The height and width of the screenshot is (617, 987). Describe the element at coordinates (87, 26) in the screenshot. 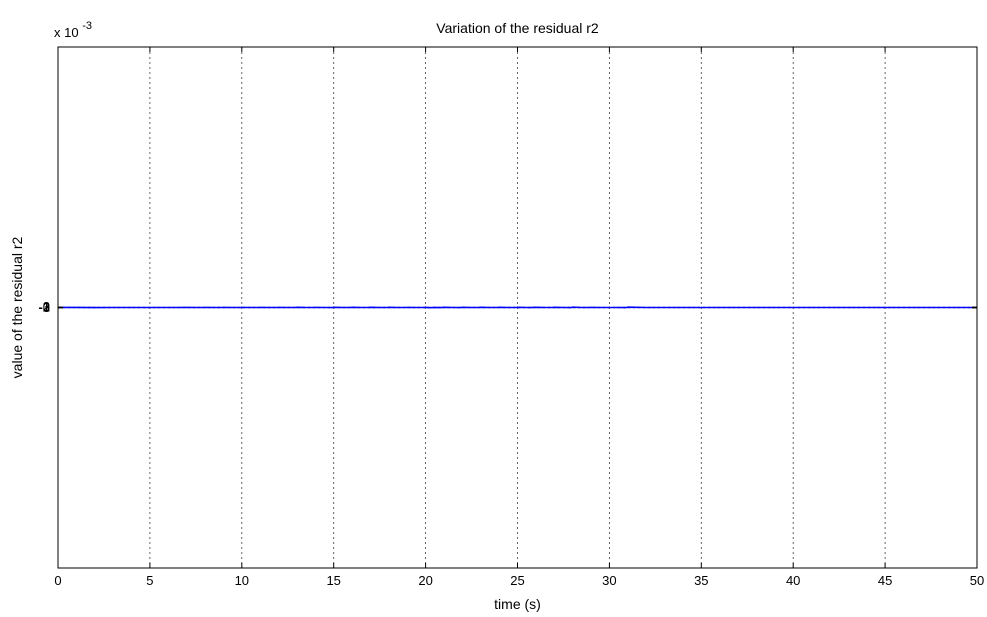

I see `y-exponent-power: -3` at that location.